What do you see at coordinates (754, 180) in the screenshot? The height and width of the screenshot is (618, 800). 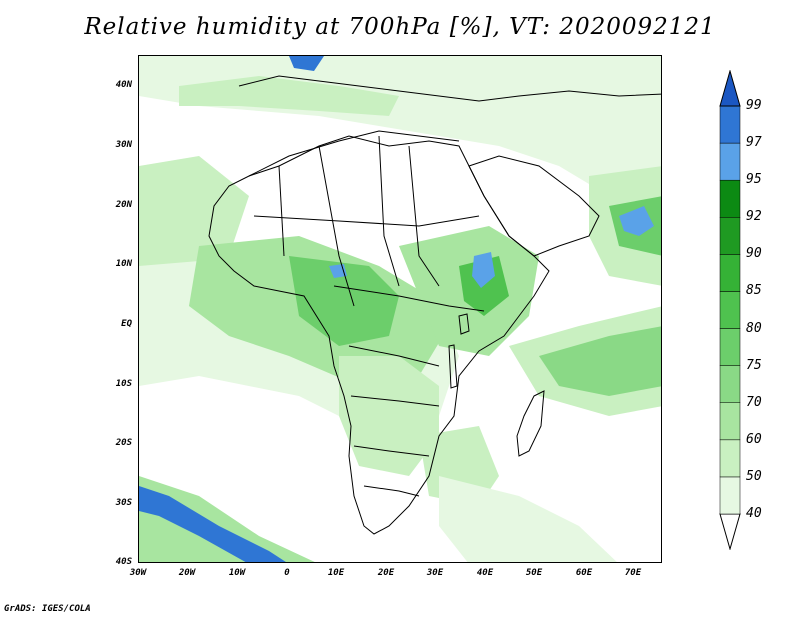 I see `colorbar-label: 95` at bounding box center [754, 180].